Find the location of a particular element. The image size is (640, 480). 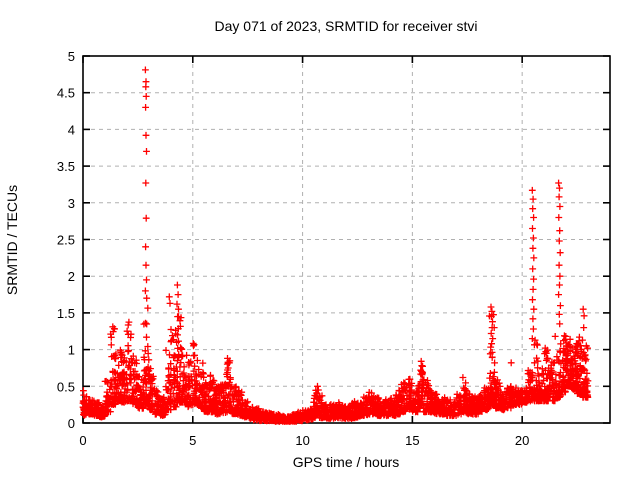

y-tick-label: 2.5 is located at coordinates (66, 240).